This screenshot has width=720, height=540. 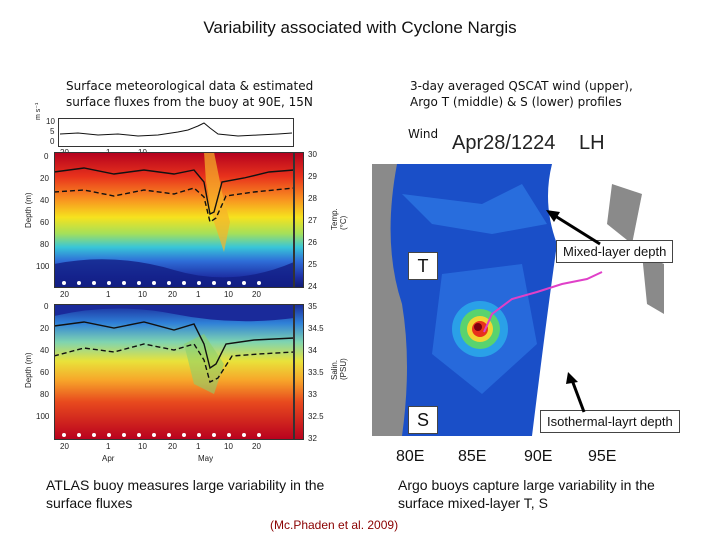 What do you see at coordinates (312, 264) in the screenshot?
I see `colorbar-tick: 25` at bounding box center [312, 264].